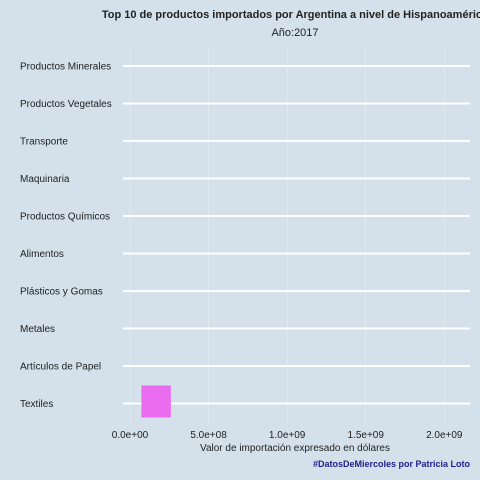 This screenshot has width=480, height=480. I want to click on category-label: Metales, so click(37, 329).